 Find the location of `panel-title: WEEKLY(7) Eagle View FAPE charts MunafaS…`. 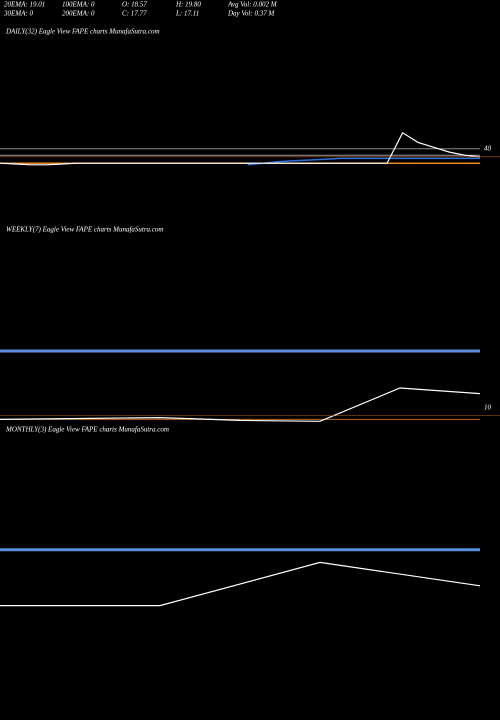

panel-title: WEEKLY(7) Eagle View FAPE charts MunafaS… is located at coordinates (84, 230).